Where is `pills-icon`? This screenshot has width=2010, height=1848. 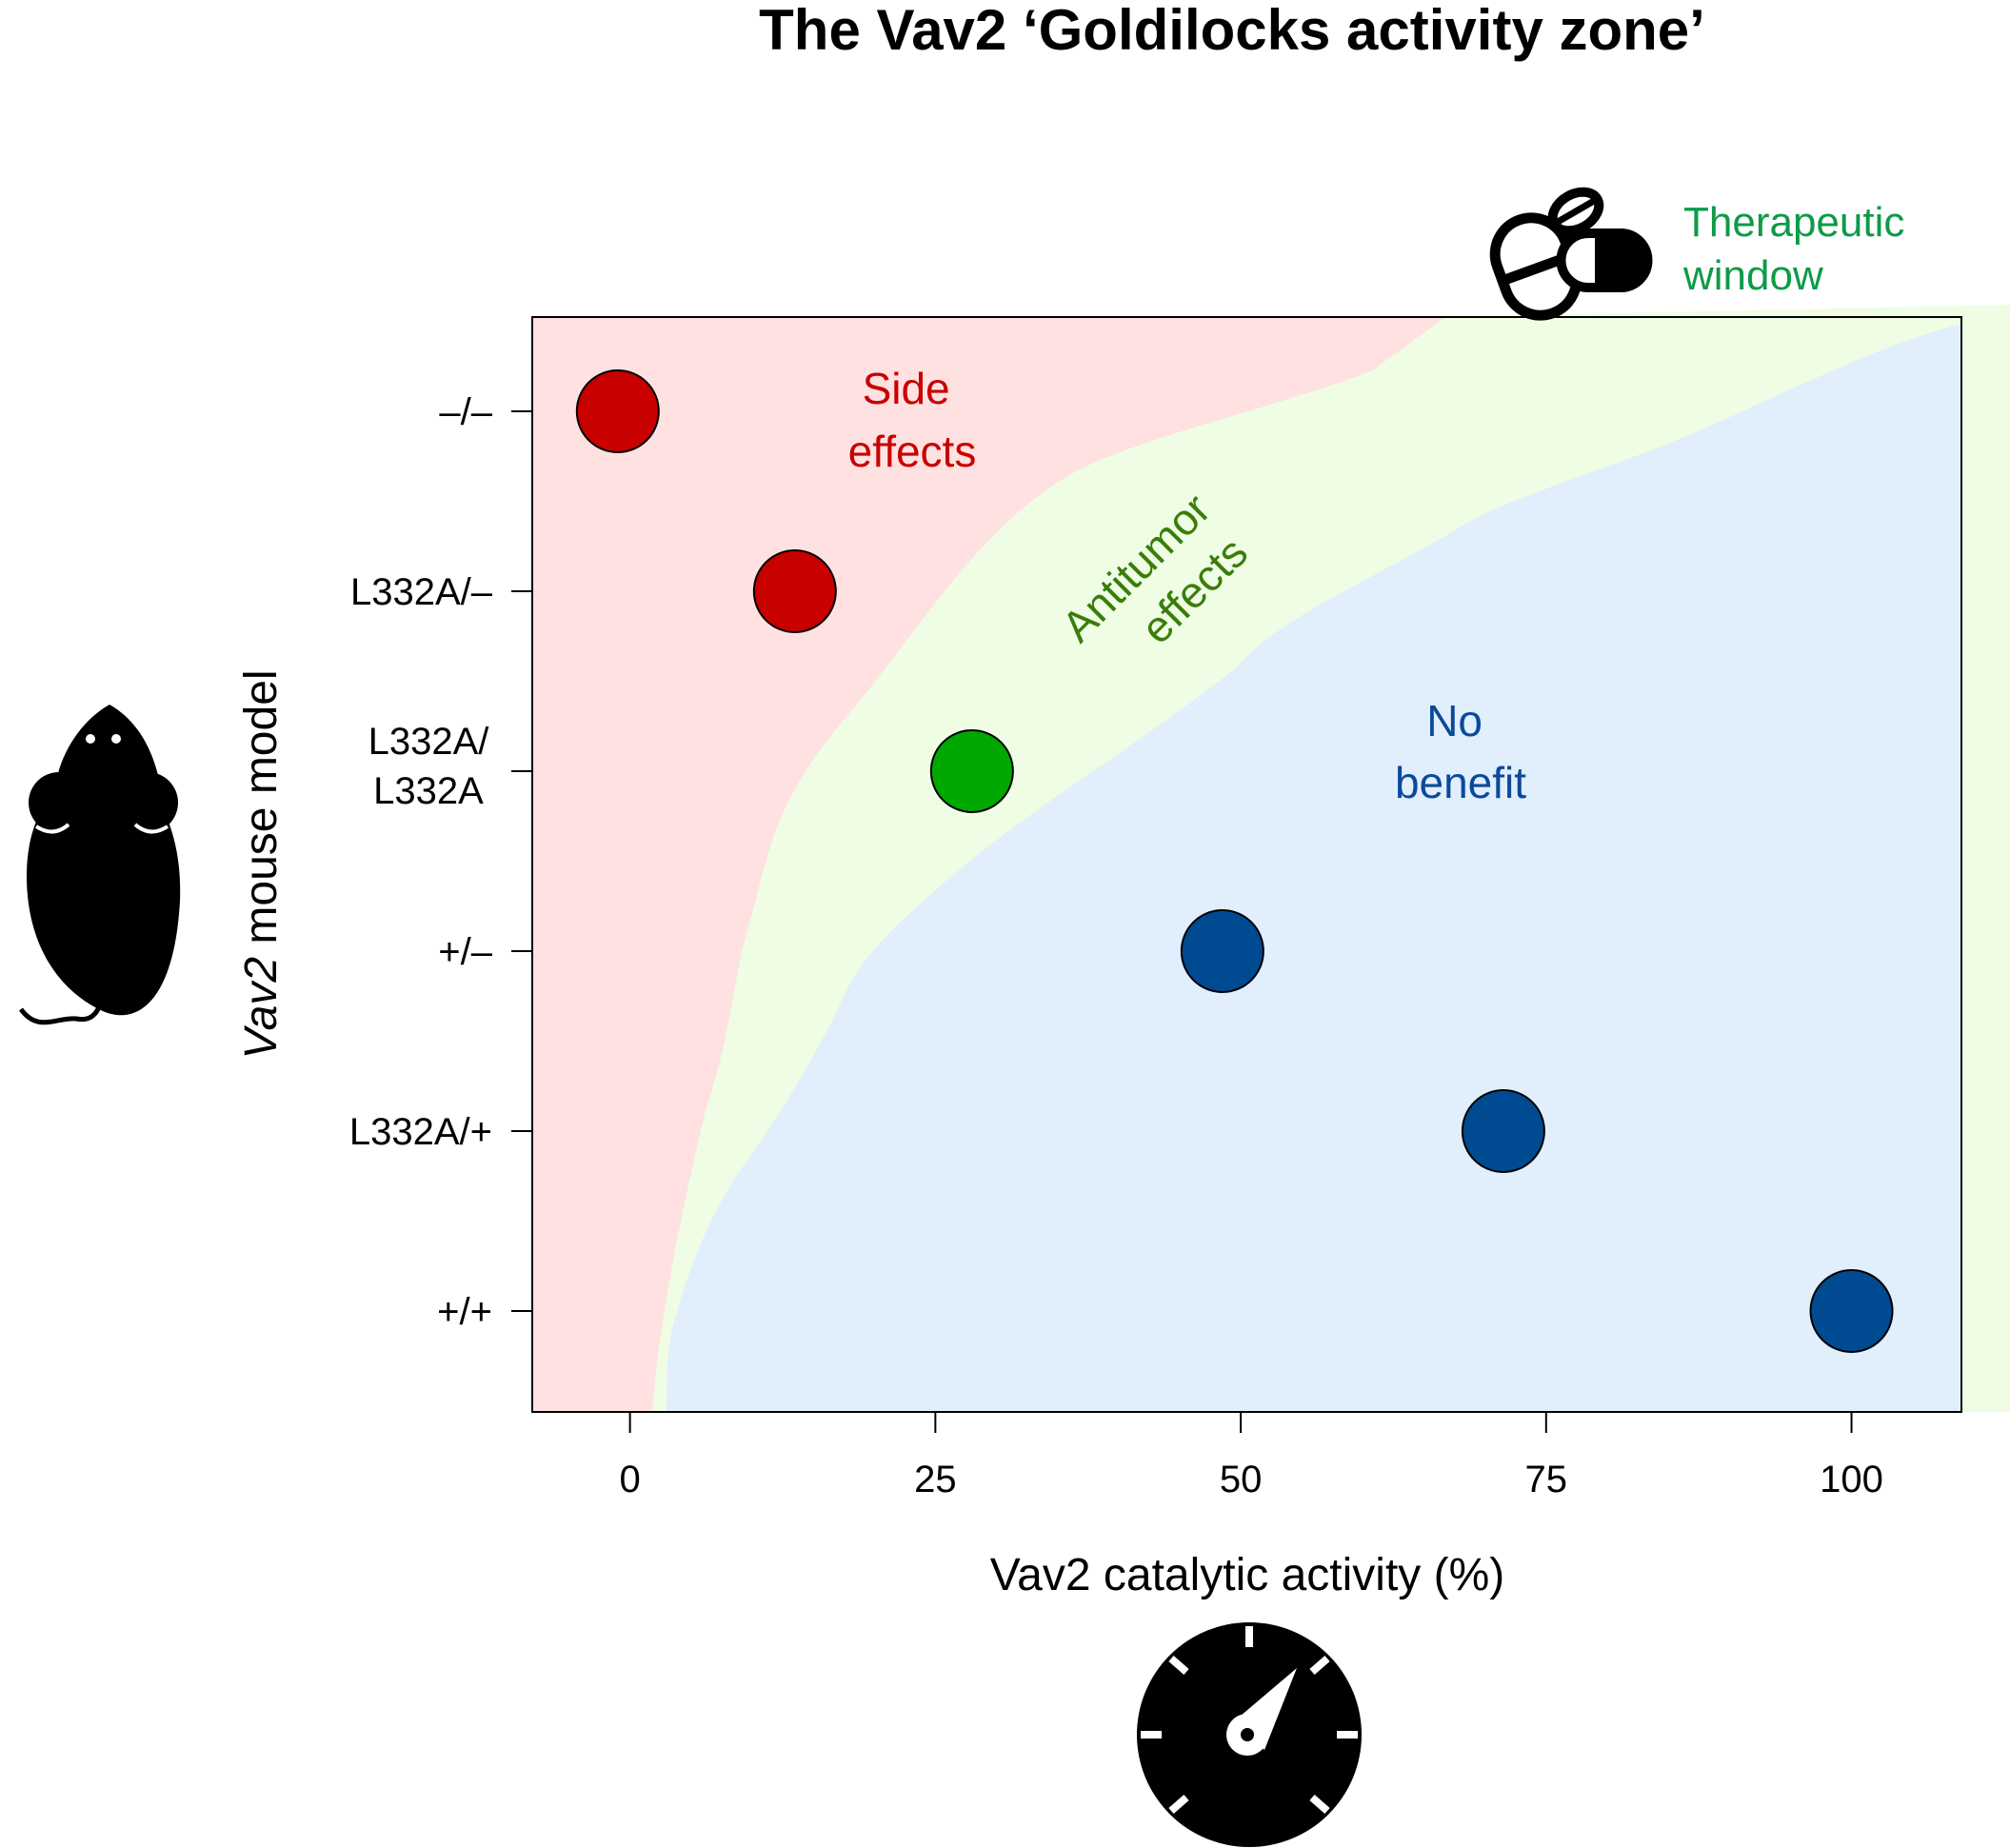 pills-icon is located at coordinates (1571, 254).